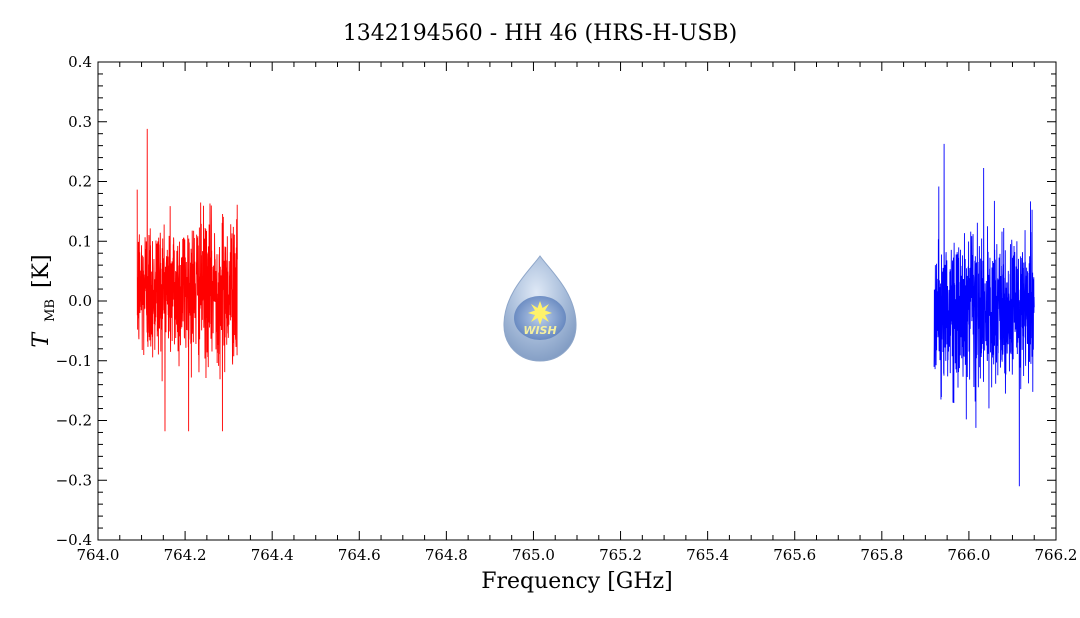  I want to click on chart-title: 1342194560 - HH 46 (HRS-H-USB), so click(540, 33).